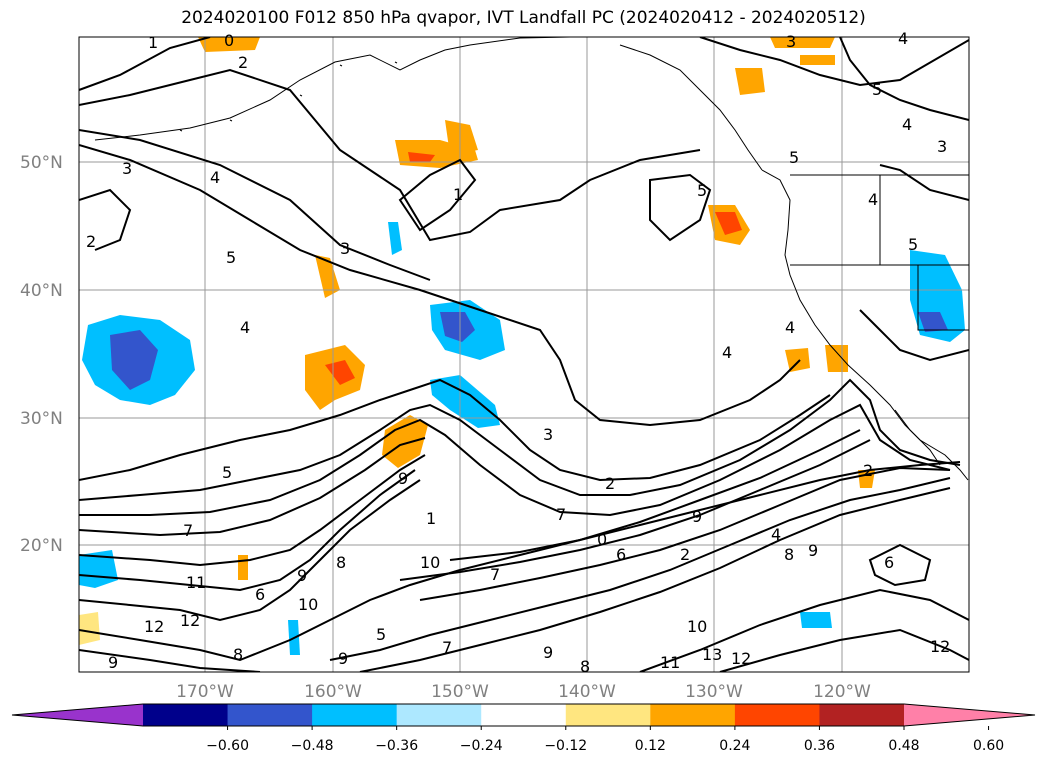 The width and height of the screenshot is (1047, 765). Describe the element at coordinates (712, 654) in the screenshot. I see `contour-label: 13` at that location.